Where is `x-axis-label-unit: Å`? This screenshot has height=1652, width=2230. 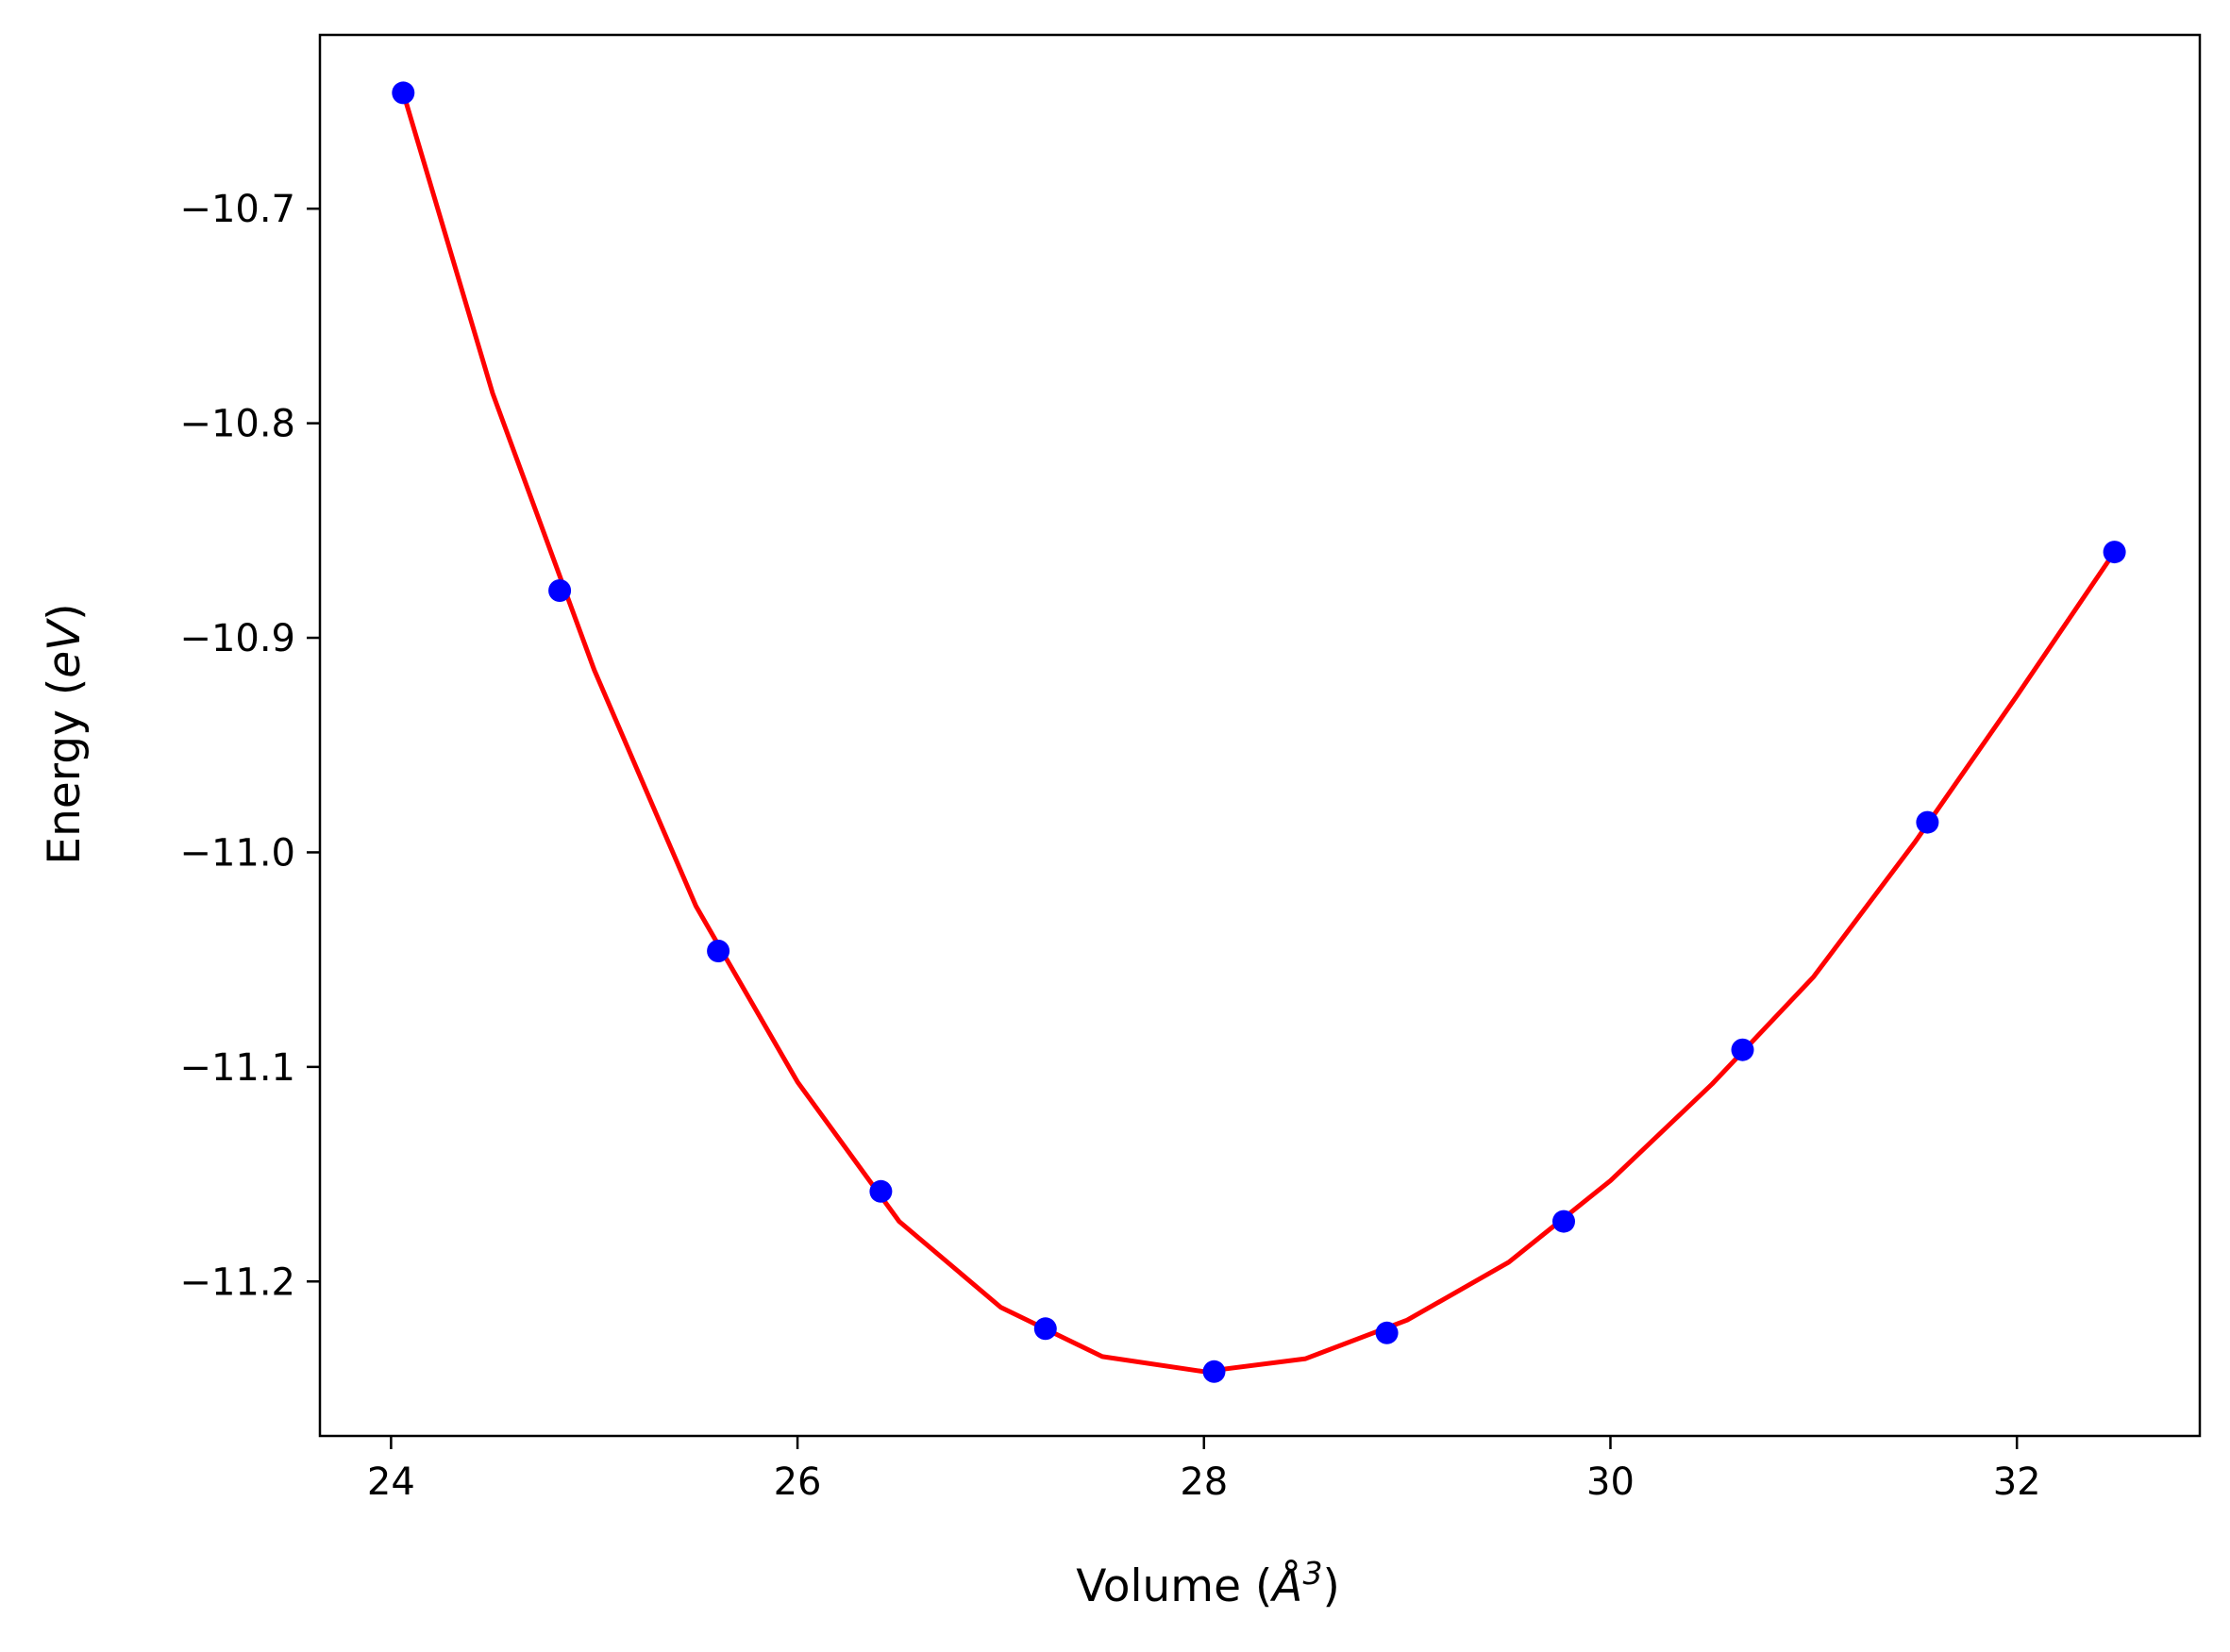 x-axis-label-unit: Å is located at coordinates (1285, 1586).